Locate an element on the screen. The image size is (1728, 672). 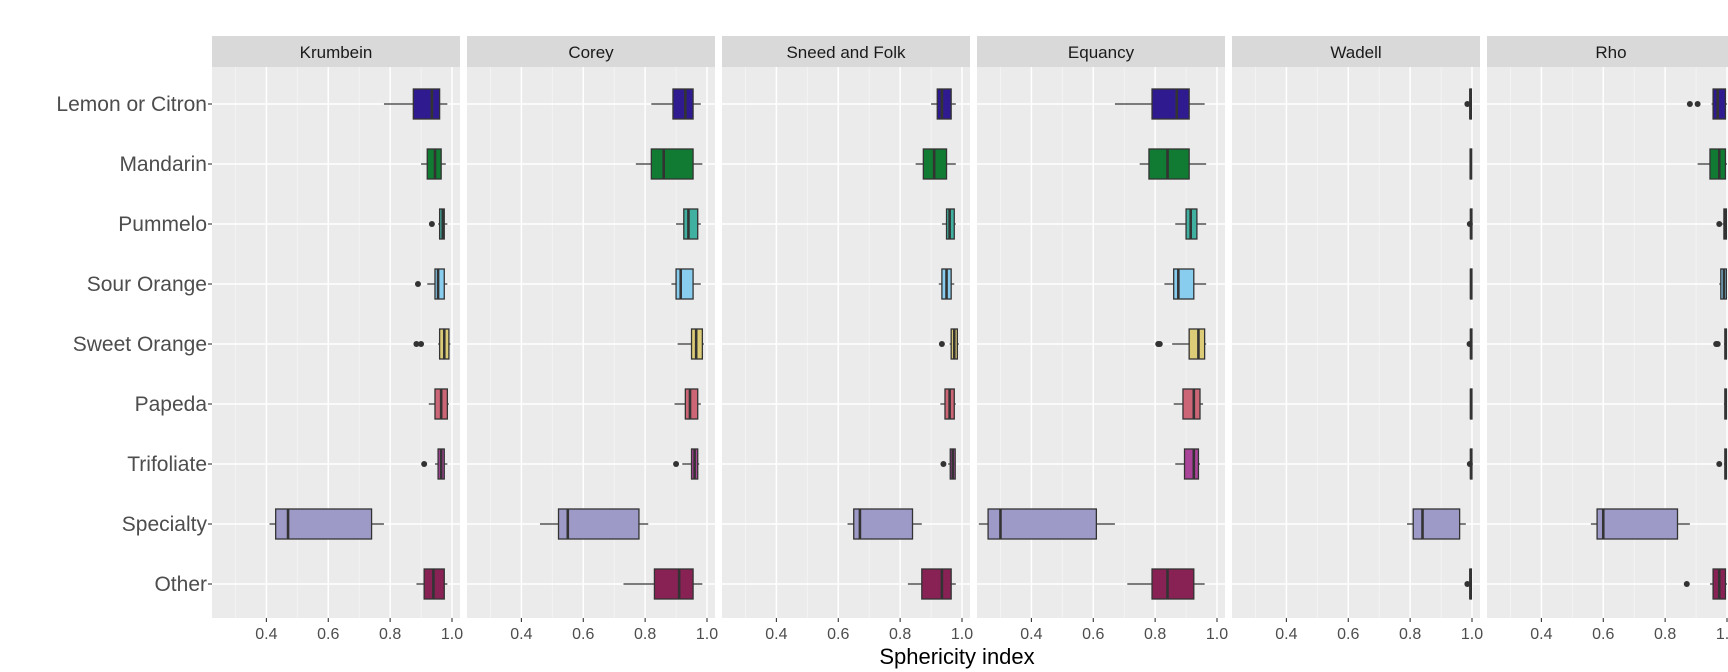
box-equancy-mandarin is located at coordinates (1173, 164).